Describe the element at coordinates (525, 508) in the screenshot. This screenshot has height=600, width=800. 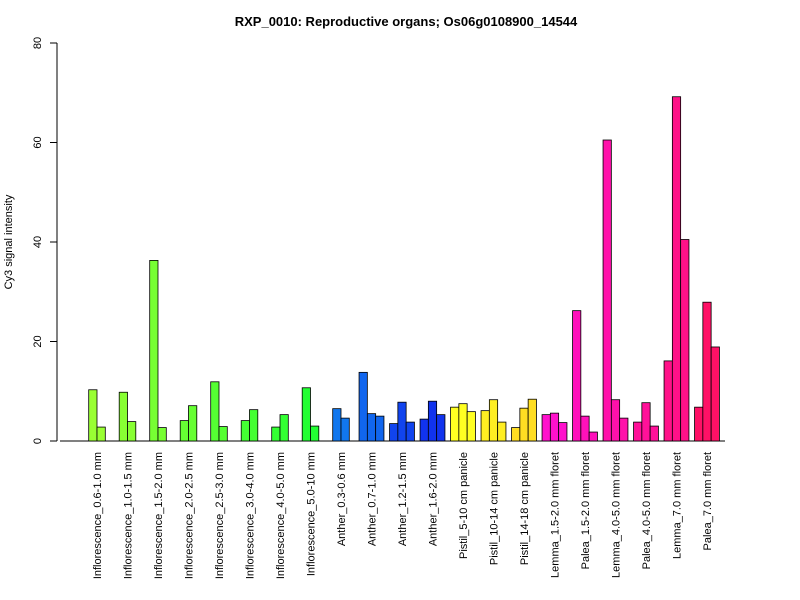
I see `x-tick-label: Pistil_14-18 cm panicle` at that location.